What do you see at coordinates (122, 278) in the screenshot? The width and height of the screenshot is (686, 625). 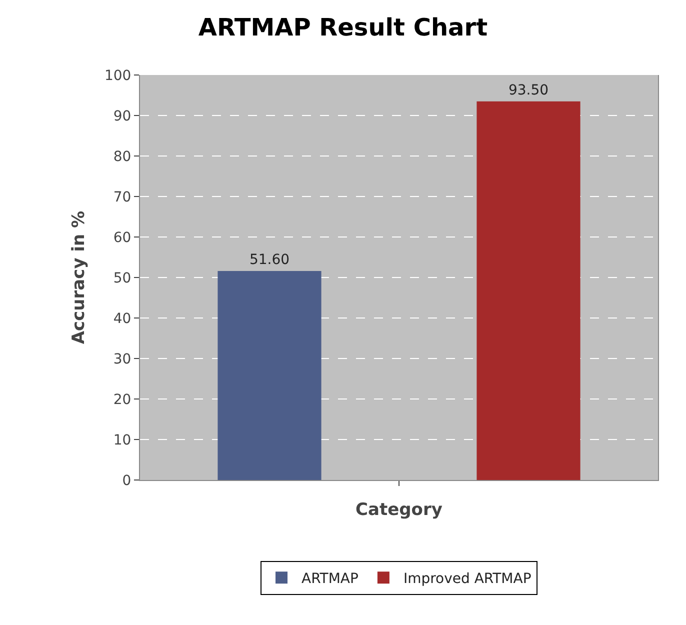 I see `y-tick-label: 50` at bounding box center [122, 278].